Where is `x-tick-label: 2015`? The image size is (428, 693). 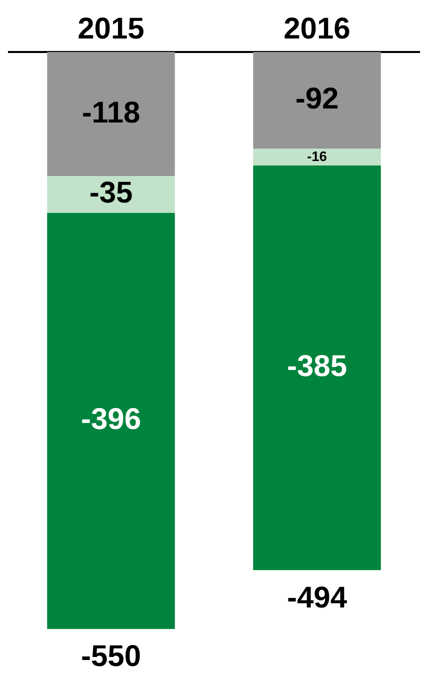
x-tick-label: 2015 is located at coordinates (111, 29).